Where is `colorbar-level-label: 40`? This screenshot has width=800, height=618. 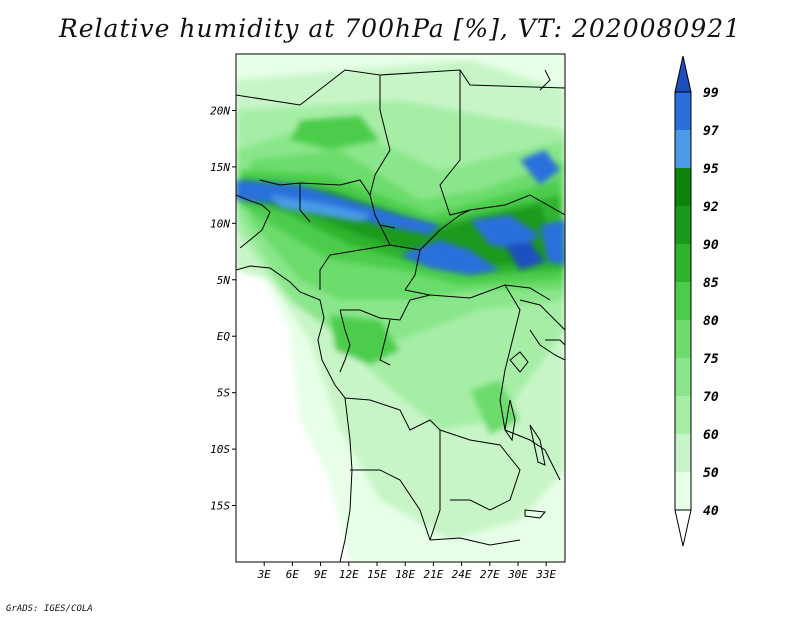
colorbar-level-label: 40 is located at coordinates (711, 511).